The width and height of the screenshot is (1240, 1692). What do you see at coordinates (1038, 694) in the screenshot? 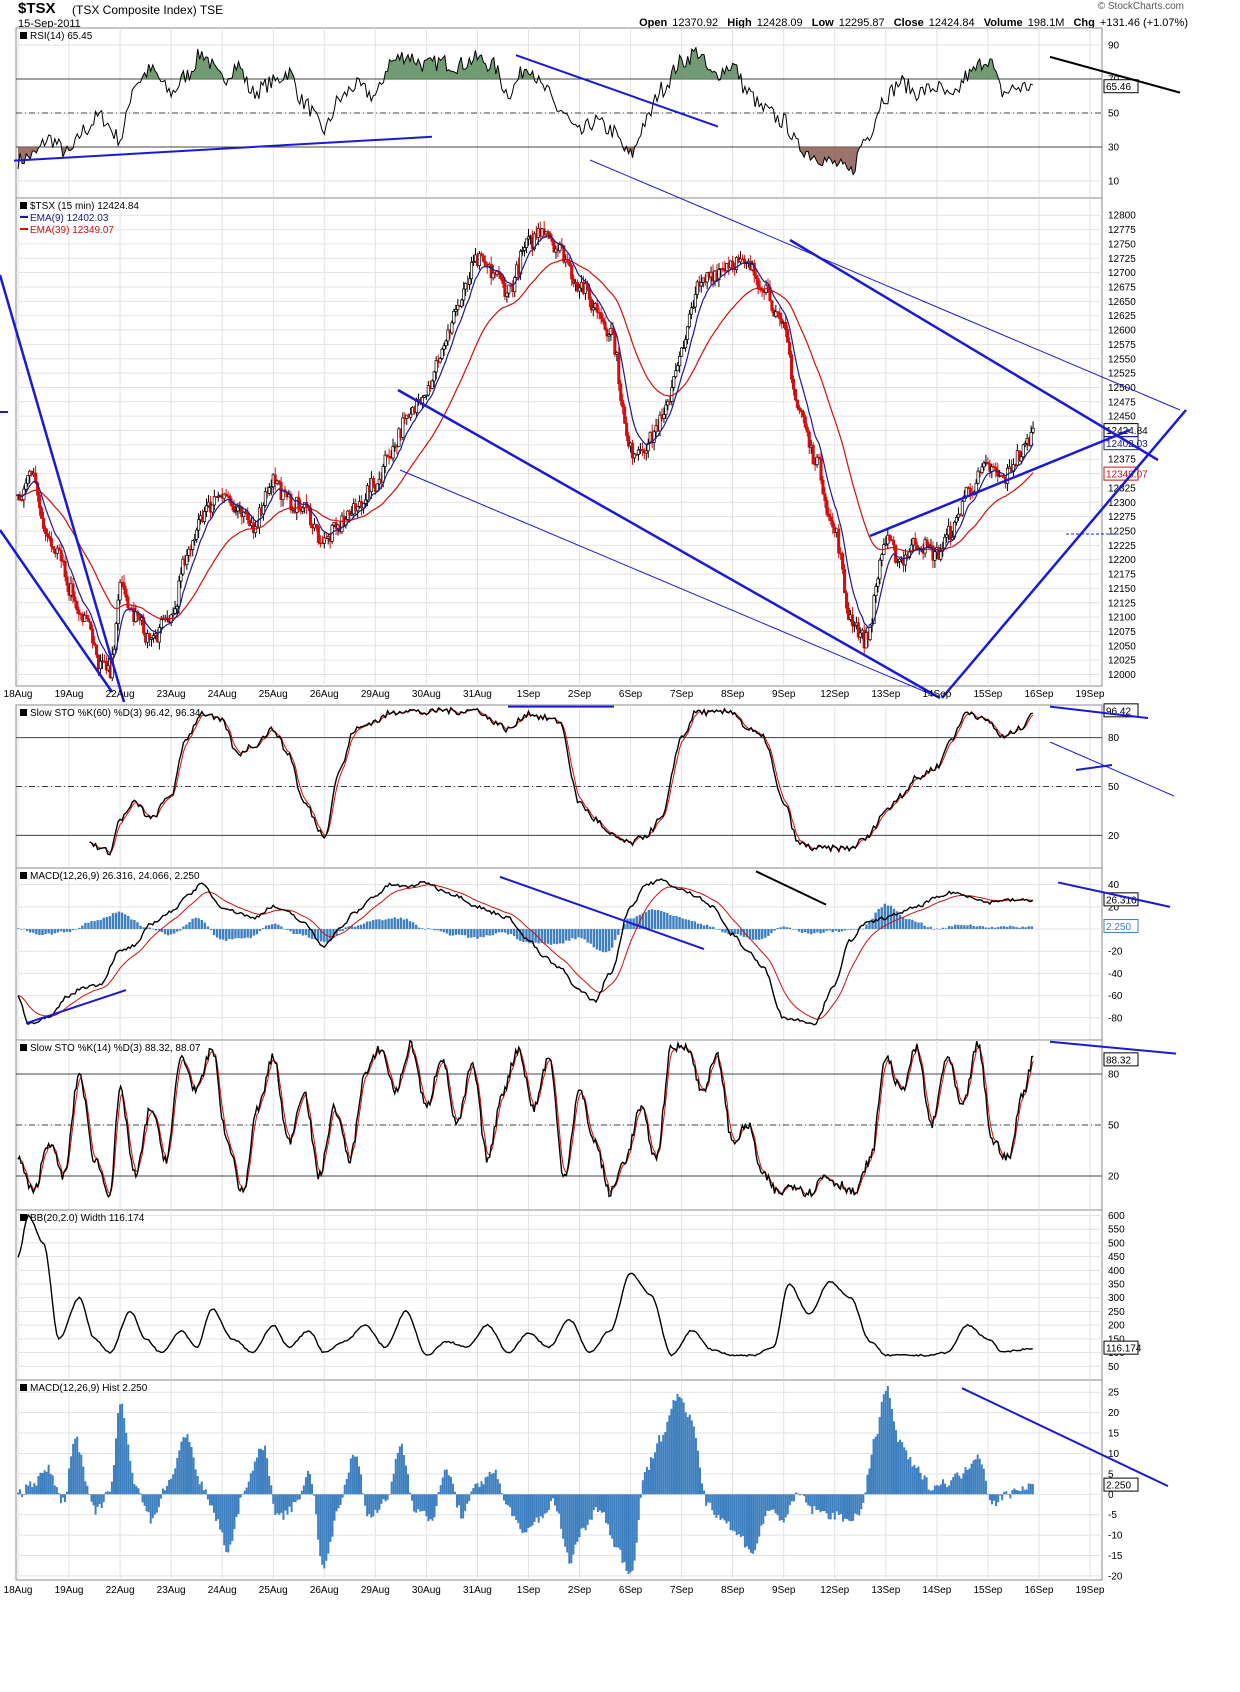
I see `x-tick-label: 16Sep` at bounding box center [1038, 694].